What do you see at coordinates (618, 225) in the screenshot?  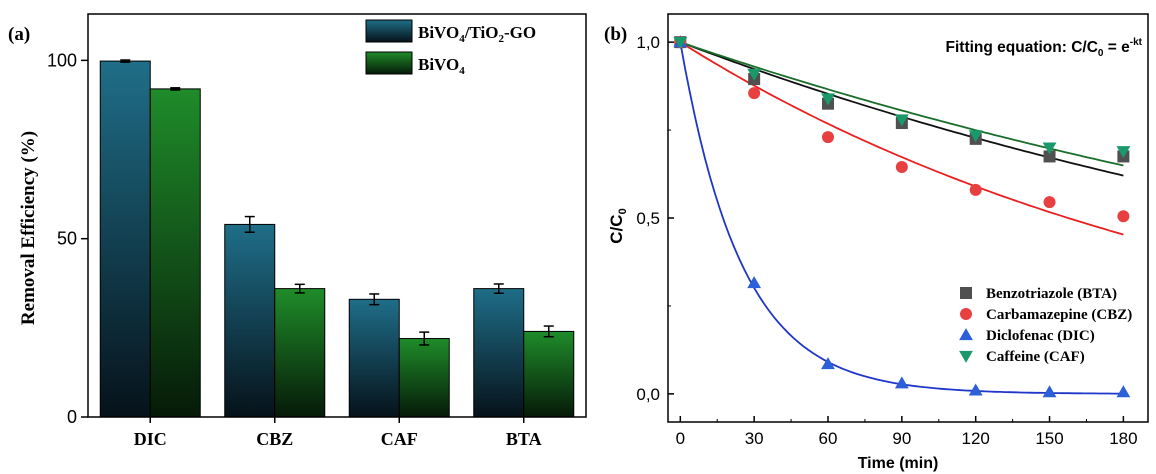 I see `panel-b-y-axis-label: C/C0` at bounding box center [618, 225].